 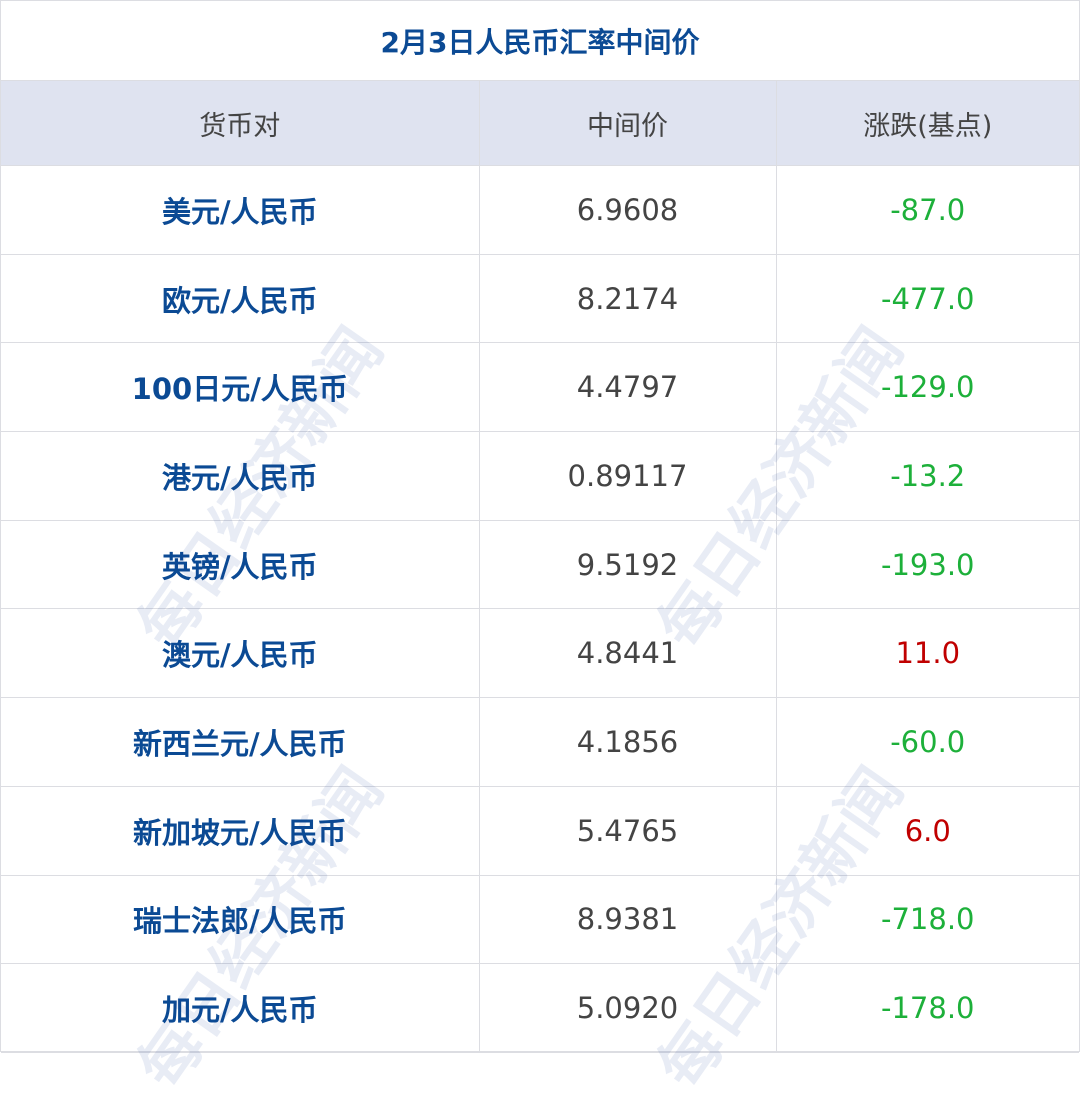 I want to click on table-title: 2月3日人民币汇率中间价, so click(x=540, y=41).